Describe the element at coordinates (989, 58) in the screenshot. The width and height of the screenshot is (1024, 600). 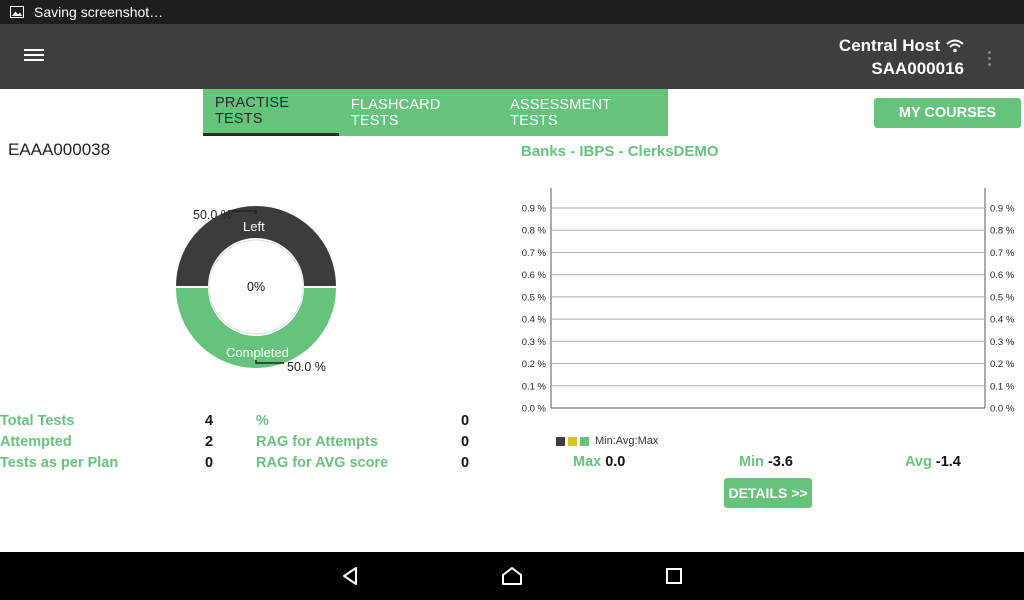
I see `overflow-menu-icon` at that location.